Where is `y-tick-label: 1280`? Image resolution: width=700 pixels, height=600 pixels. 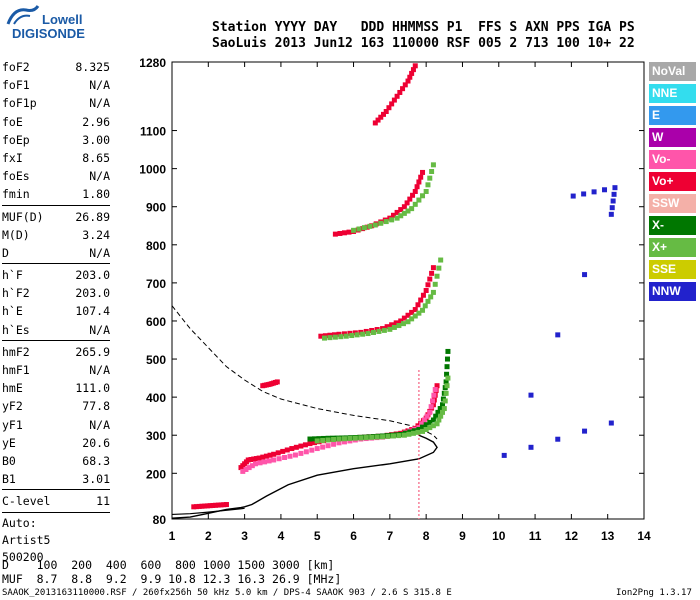 y-tick-label: 1280 is located at coordinates (152, 63).